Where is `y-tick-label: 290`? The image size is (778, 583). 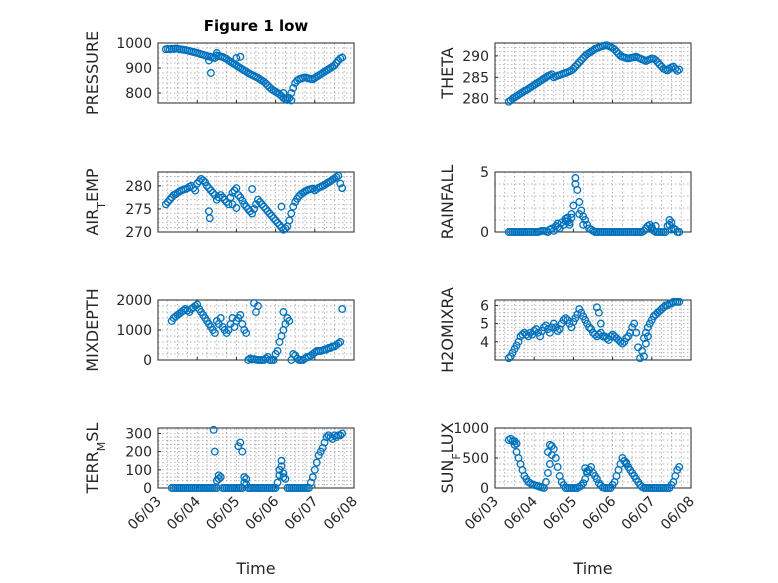 y-tick-label: 290 is located at coordinates (475, 57).